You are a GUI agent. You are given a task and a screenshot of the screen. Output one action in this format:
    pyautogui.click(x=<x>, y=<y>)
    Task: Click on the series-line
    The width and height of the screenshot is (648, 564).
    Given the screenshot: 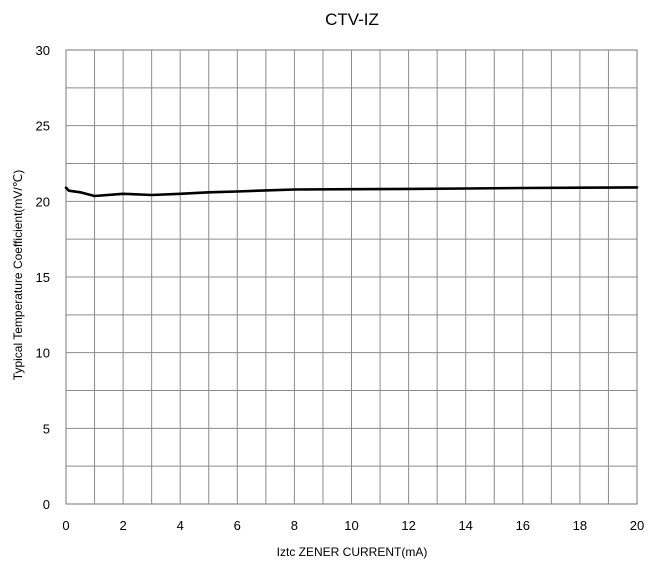 What is the action you would take?
    pyautogui.click(x=351, y=192)
    